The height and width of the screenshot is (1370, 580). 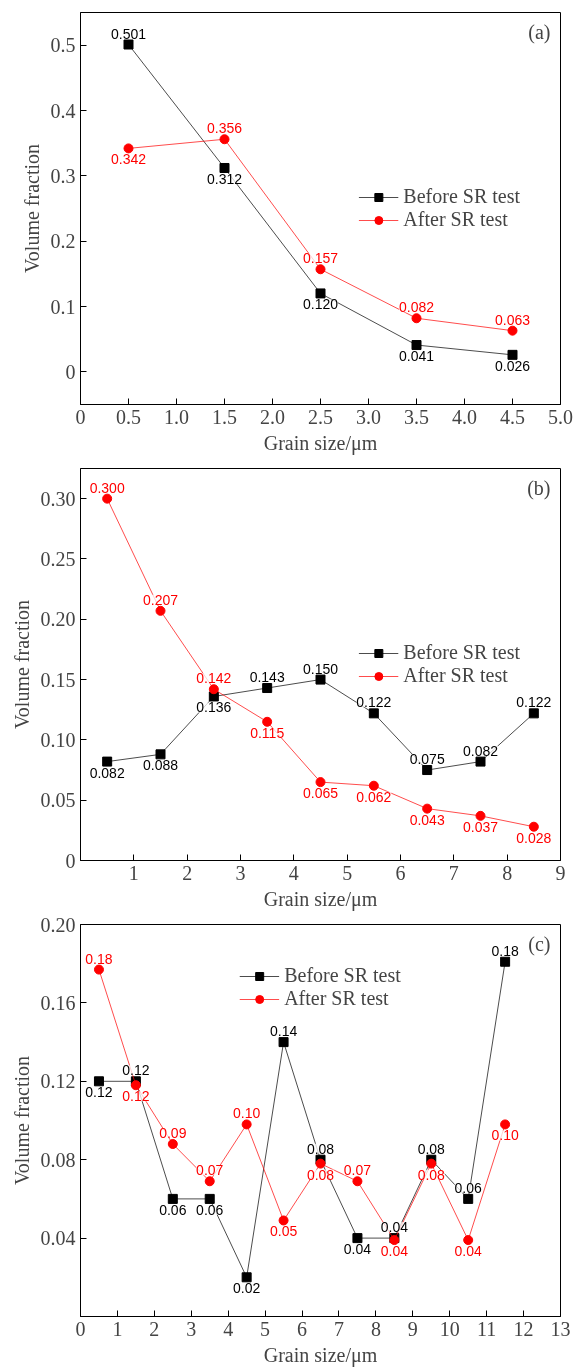 I want to click on y-tick-label: 0.2, so click(x=63, y=241).